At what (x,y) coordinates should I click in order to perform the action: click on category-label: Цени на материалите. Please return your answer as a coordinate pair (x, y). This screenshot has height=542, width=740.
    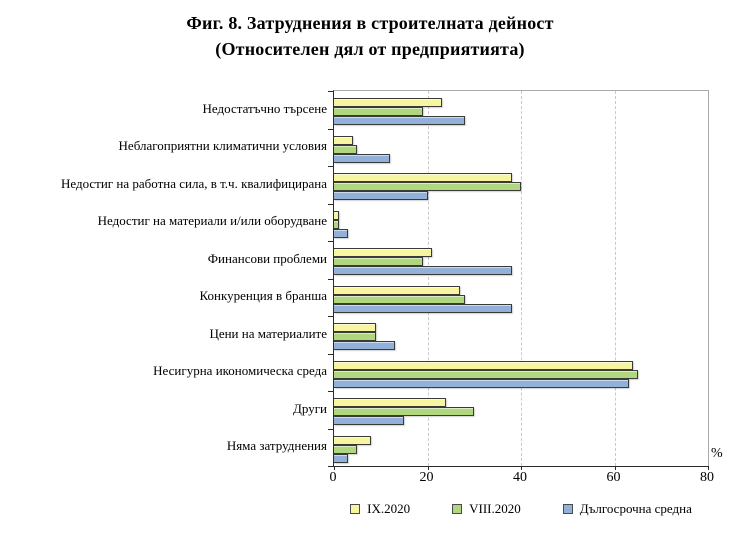
    Looking at the image, I should click on (268, 333).